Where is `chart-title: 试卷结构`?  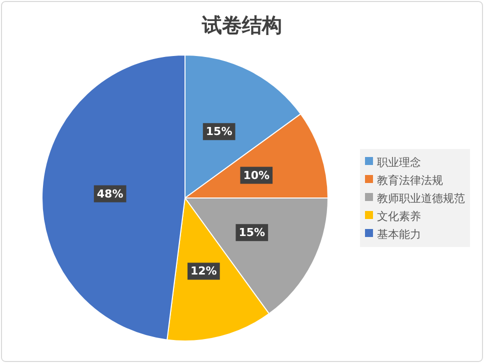
chart-title: 试卷结构 is located at coordinates (241, 25).